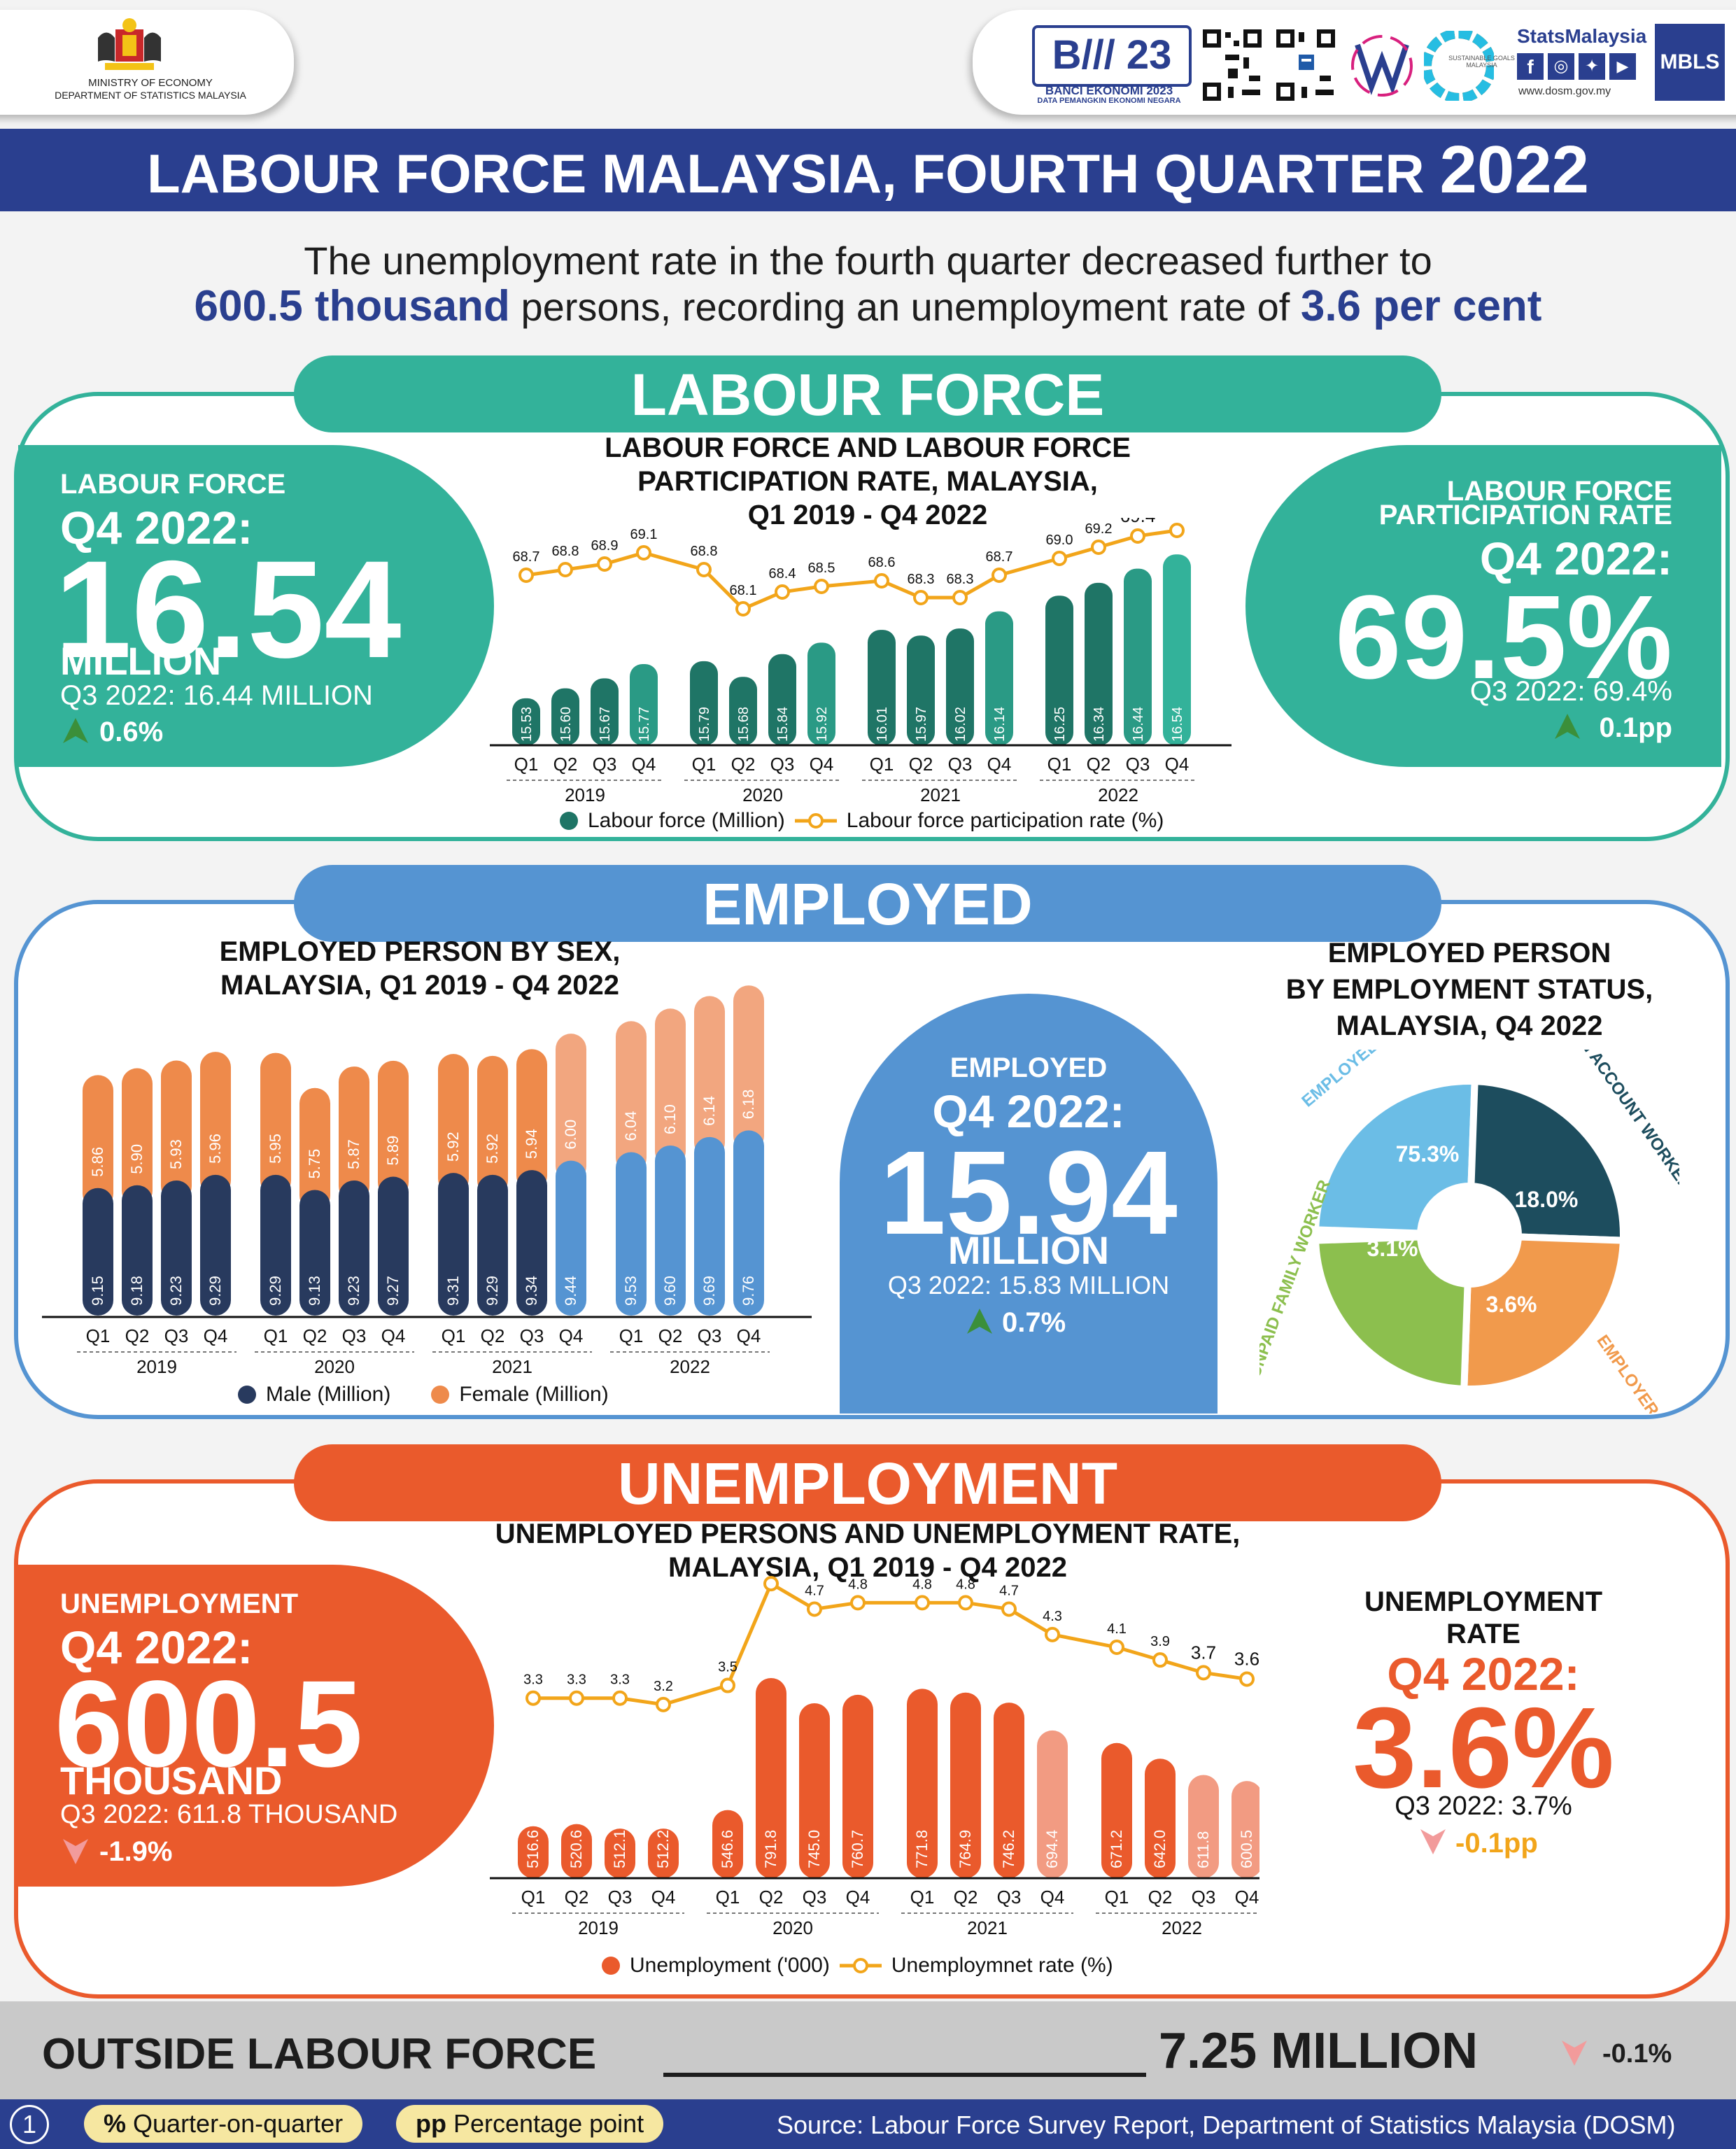 The image size is (1736, 2149). I want to click on unemployment-rate-quarter: Q4 2022:, so click(1483, 1674).